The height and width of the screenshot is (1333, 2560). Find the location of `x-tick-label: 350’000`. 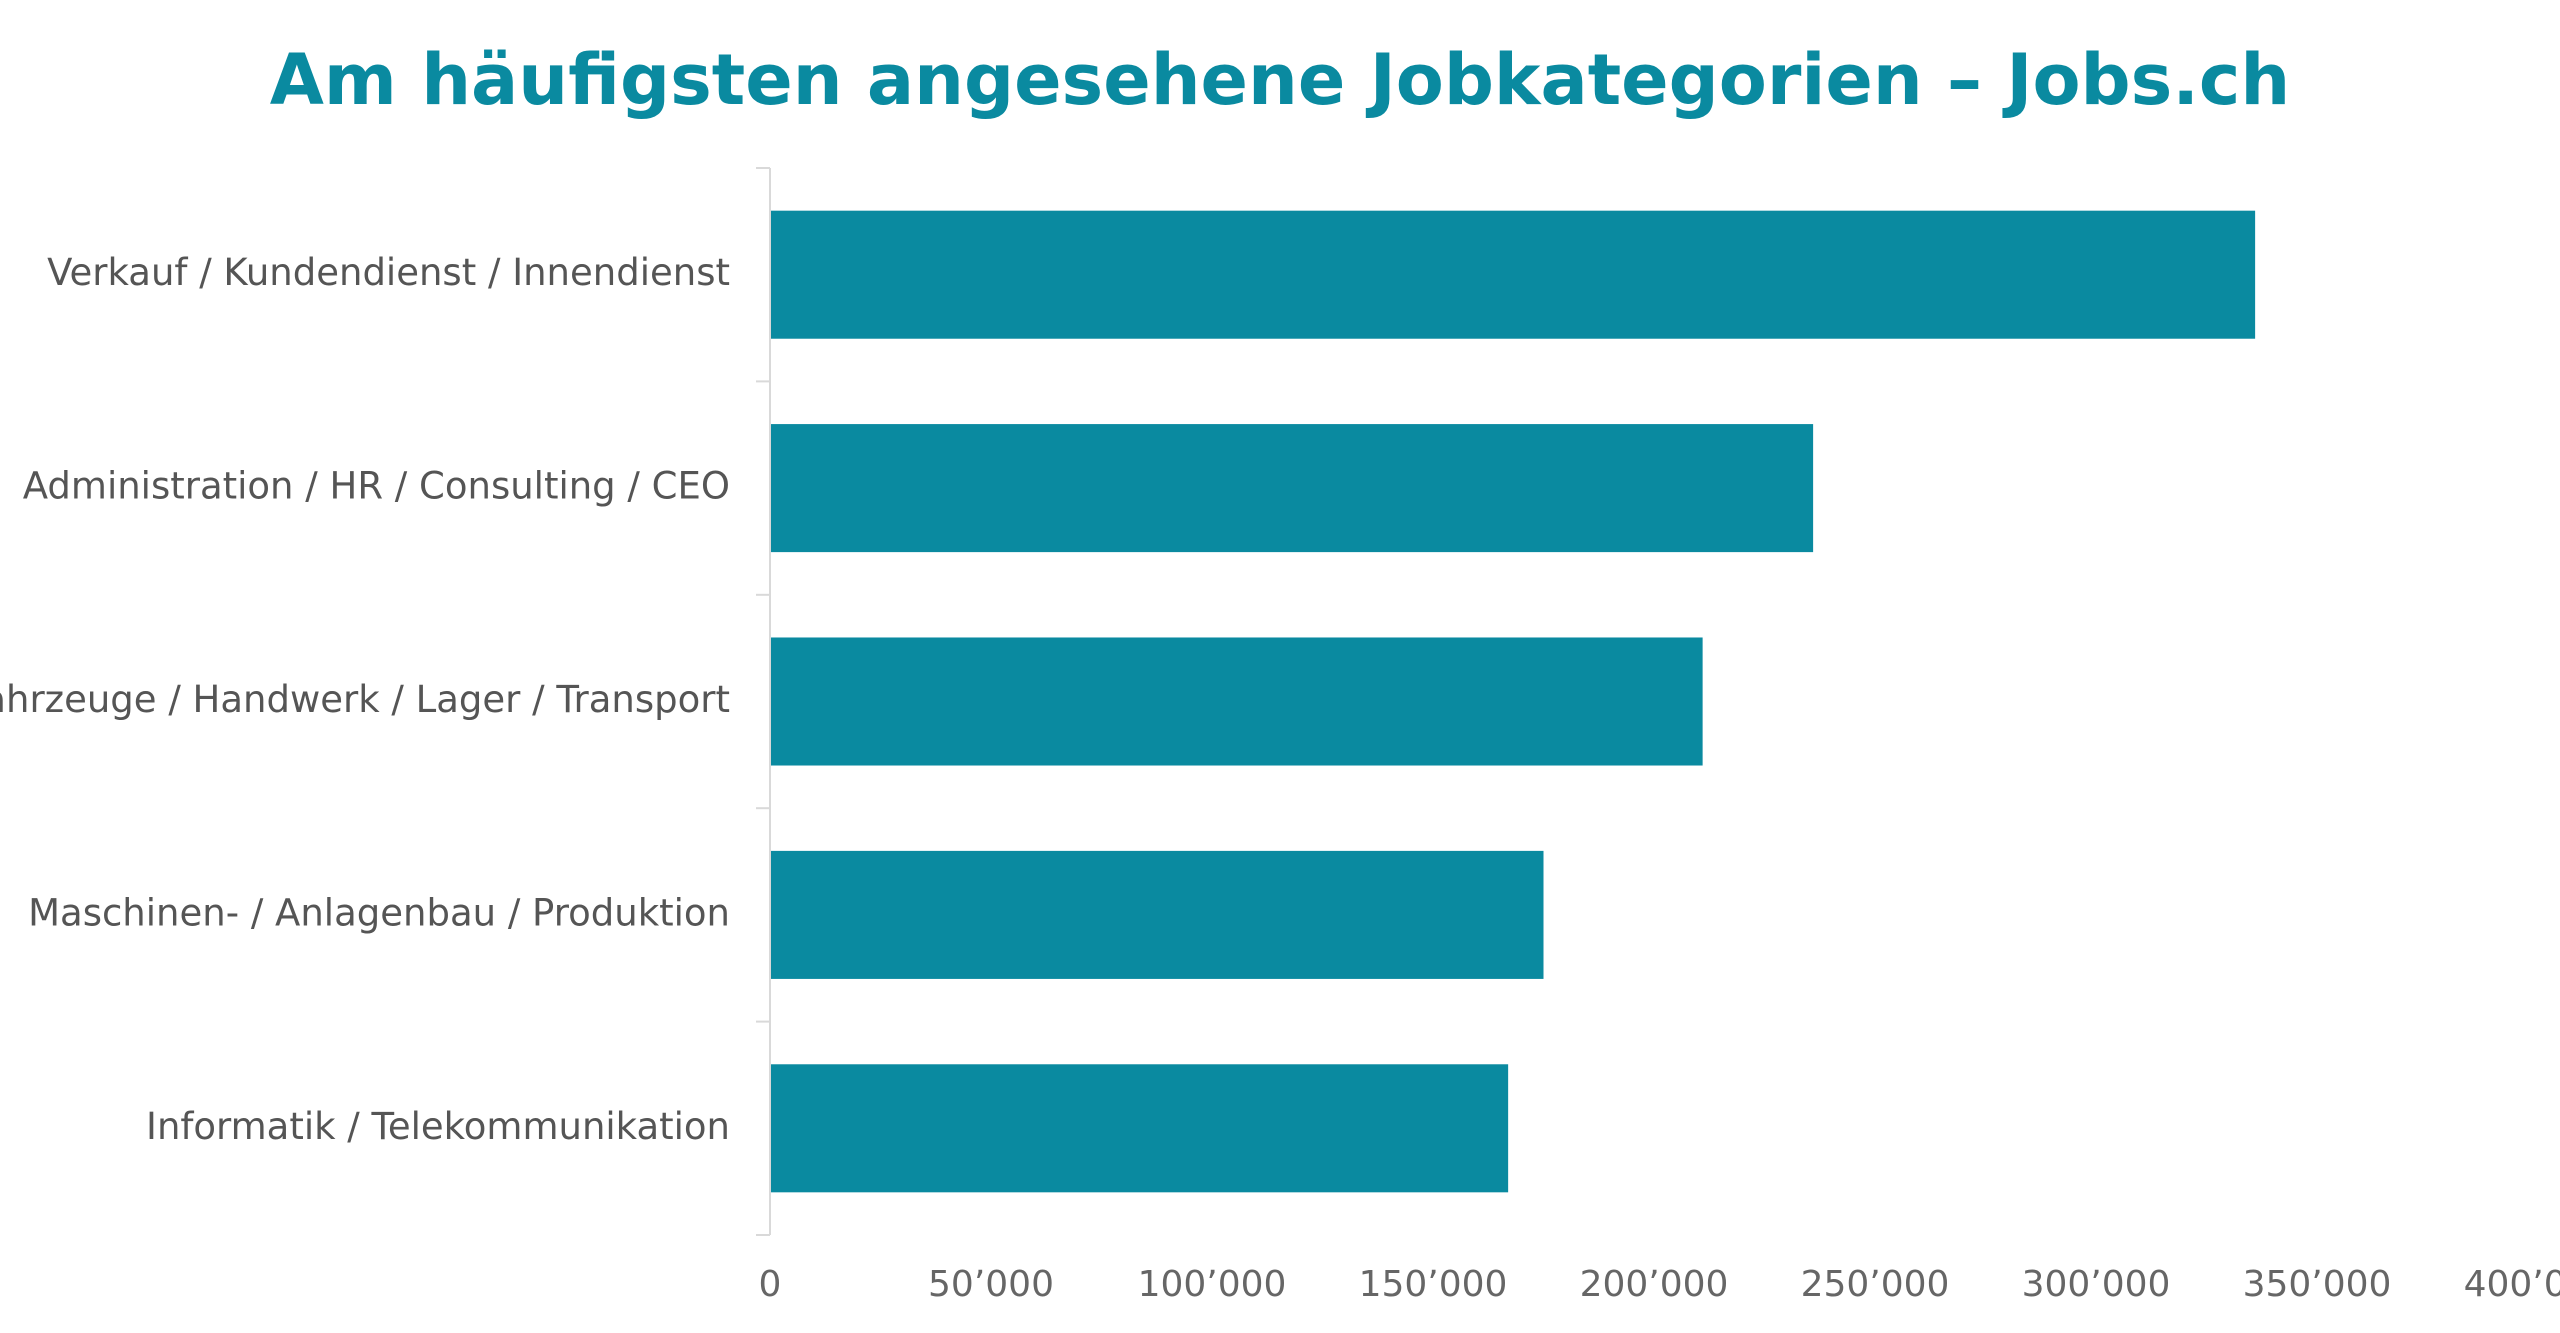

x-tick-label: 350’000 is located at coordinates (2317, 1284).